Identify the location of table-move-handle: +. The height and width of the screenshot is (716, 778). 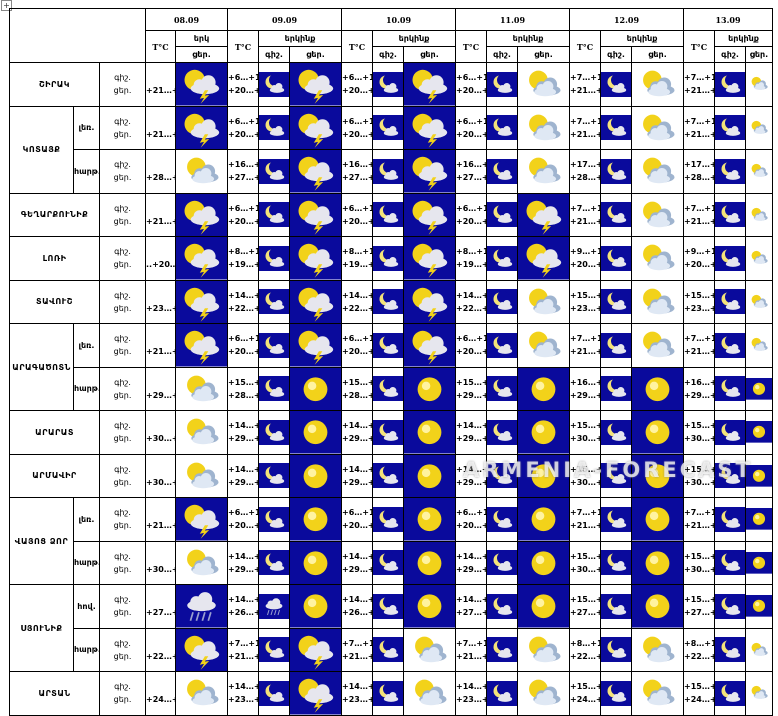
(6, 5).